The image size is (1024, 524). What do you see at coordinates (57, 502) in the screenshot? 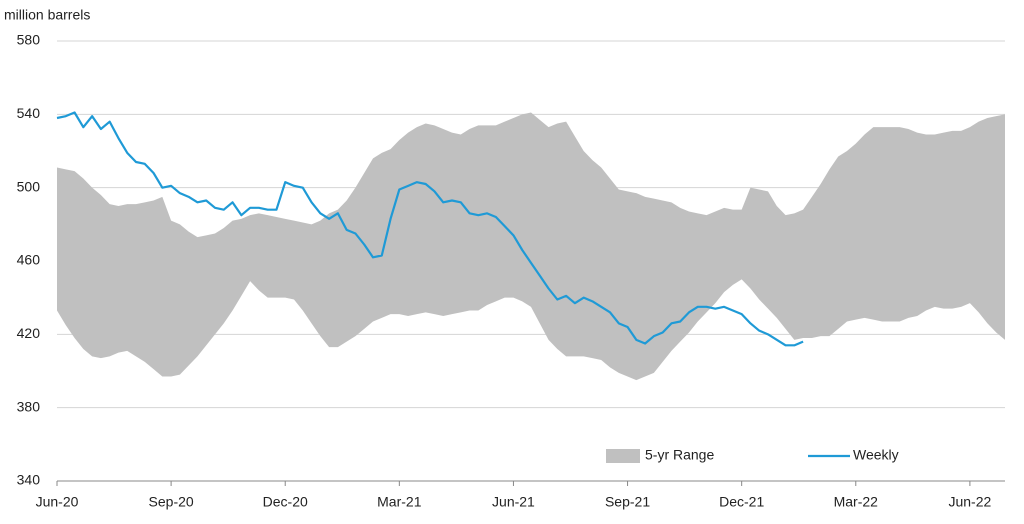
I see `x-tick-label: Jun-20` at bounding box center [57, 502].